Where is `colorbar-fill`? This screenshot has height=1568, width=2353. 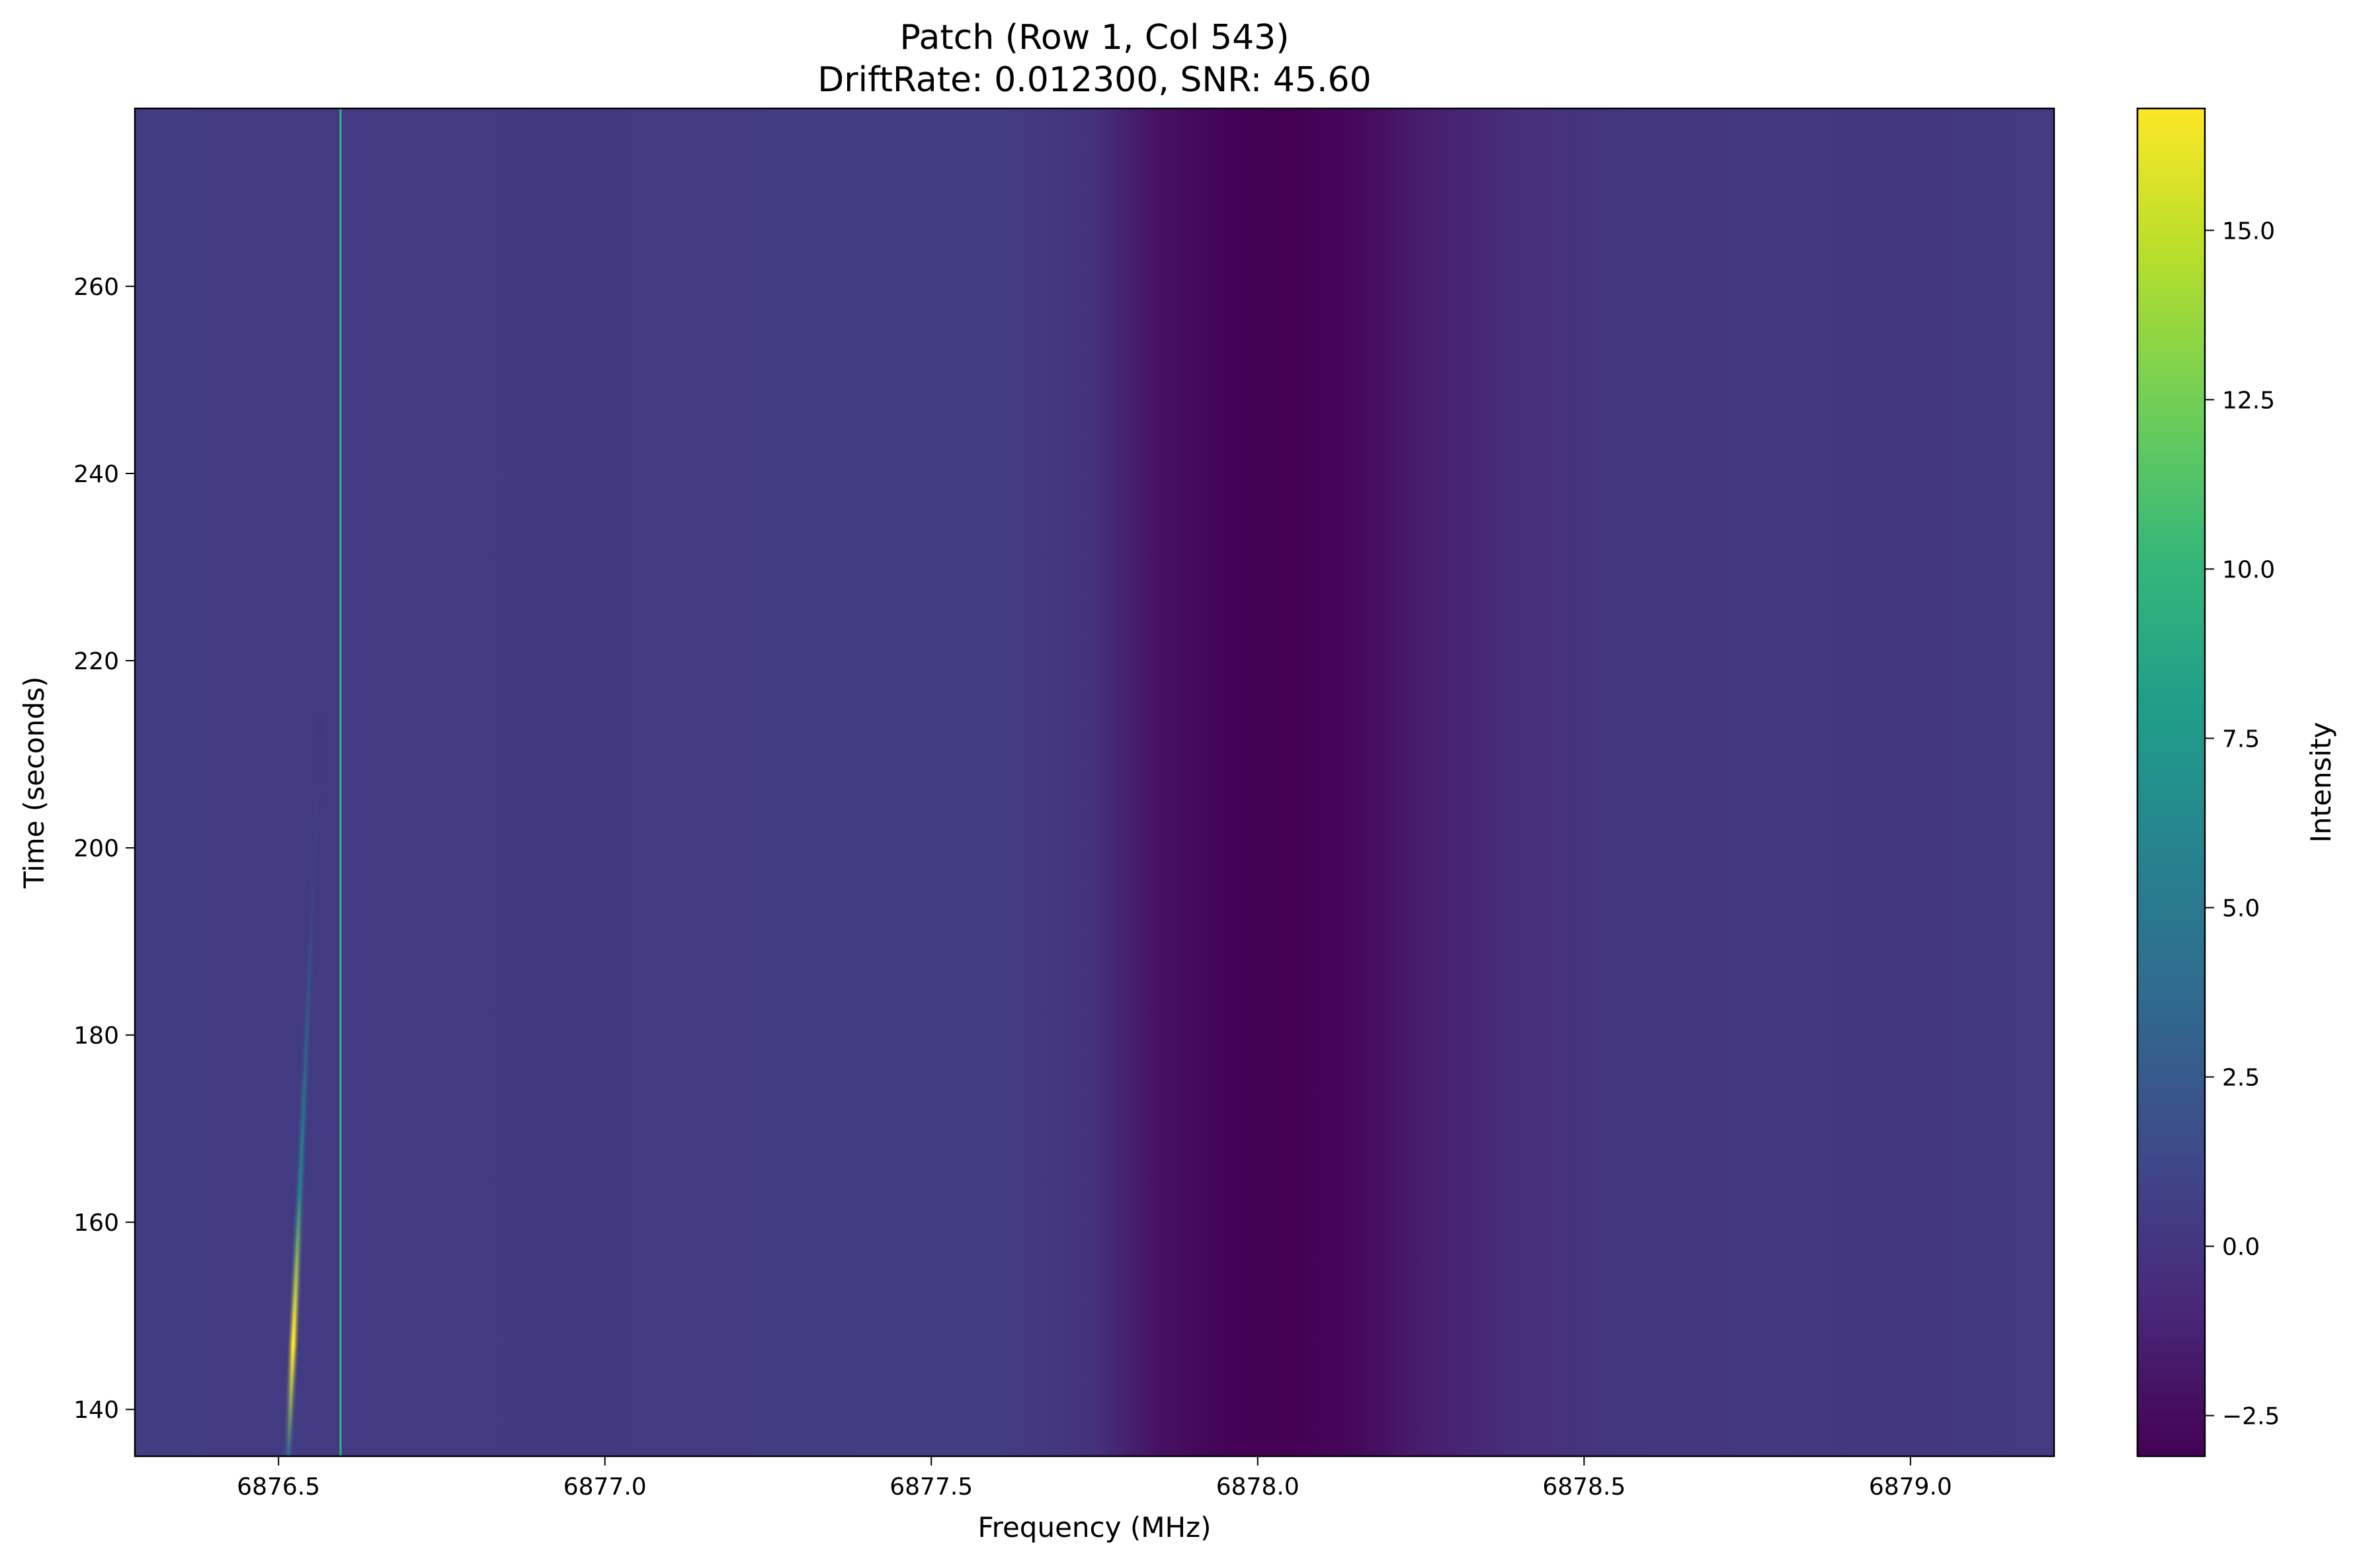
colorbar-fill is located at coordinates (2171, 782).